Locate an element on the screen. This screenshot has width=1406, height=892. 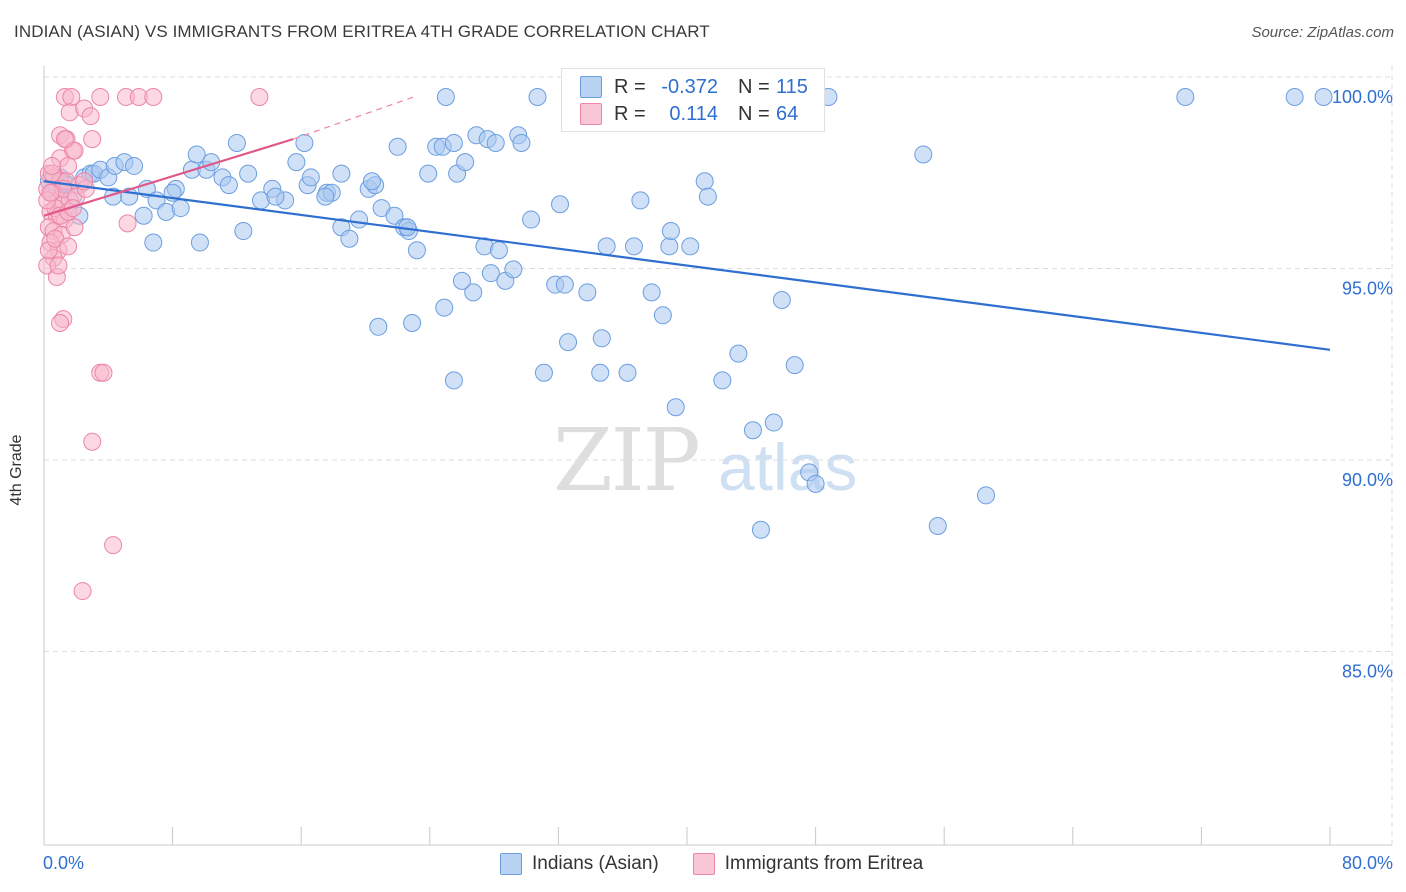
source-credit: Source: ZipAtlas.com is located at coordinates (1322, 32).